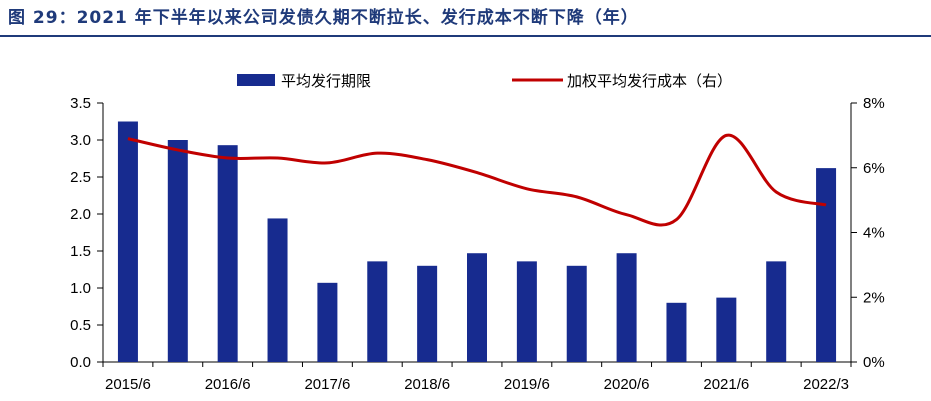 This screenshot has width=931, height=401. What do you see at coordinates (874, 168) in the screenshot?
I see `y-right-tick-label: 6%` at bounding box center [874, 168].